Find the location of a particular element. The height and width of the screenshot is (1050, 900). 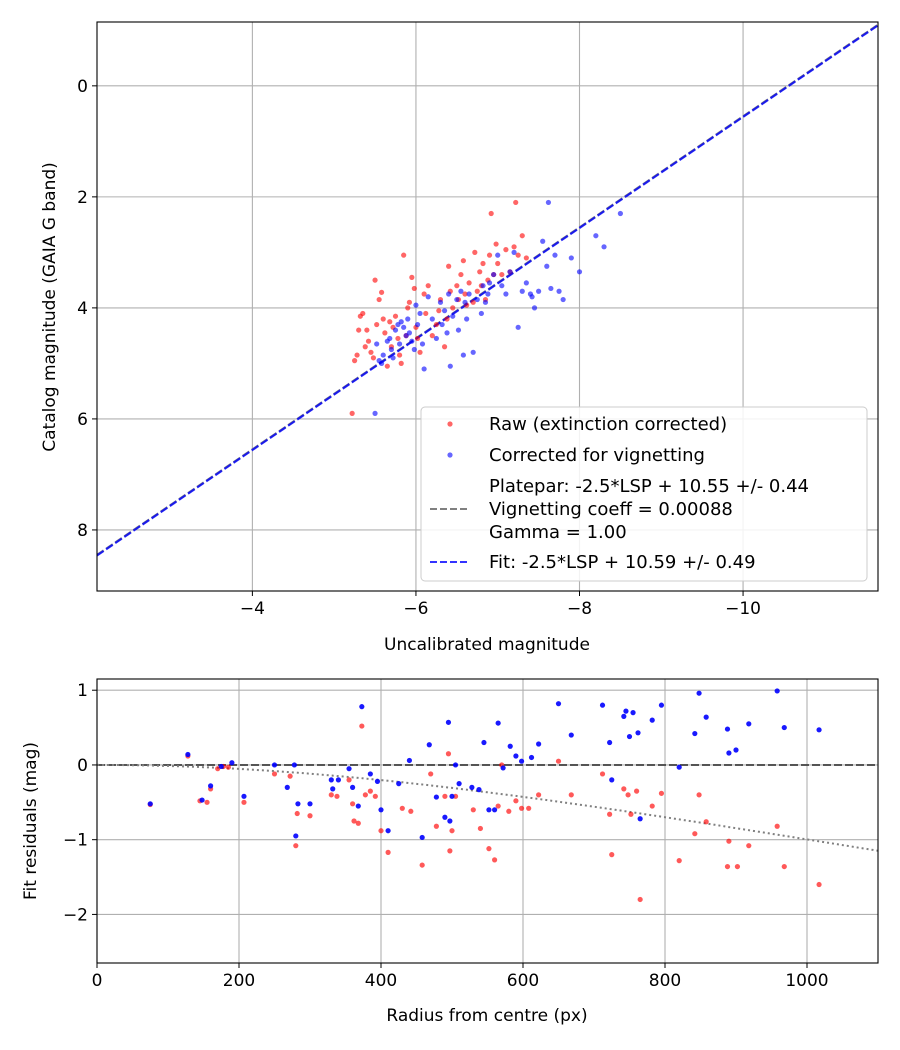

top-ytick-label: 4 is located at coordinates (82, 309).